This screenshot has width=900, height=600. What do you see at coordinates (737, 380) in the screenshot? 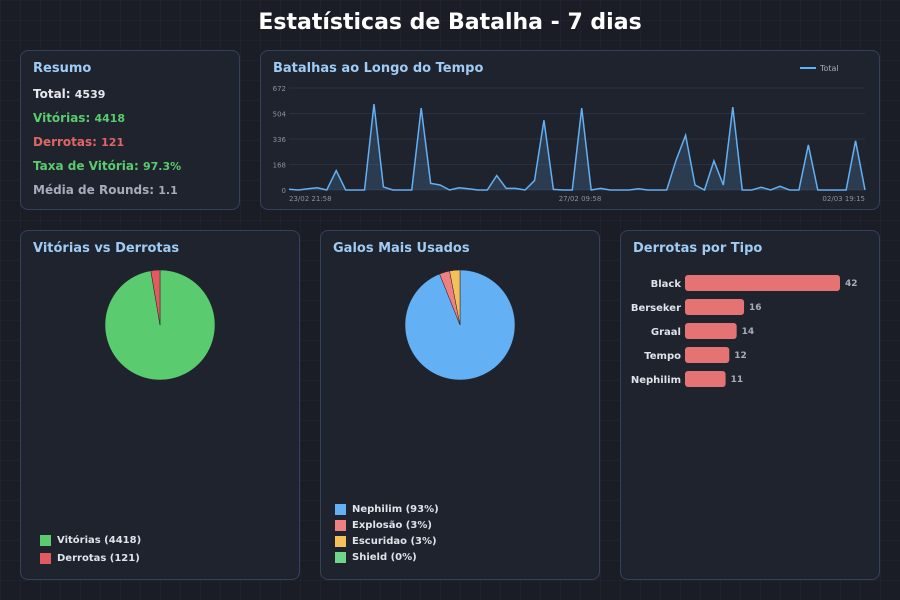
I see `bar-value-label: 11` at bounding box center [737, 380].